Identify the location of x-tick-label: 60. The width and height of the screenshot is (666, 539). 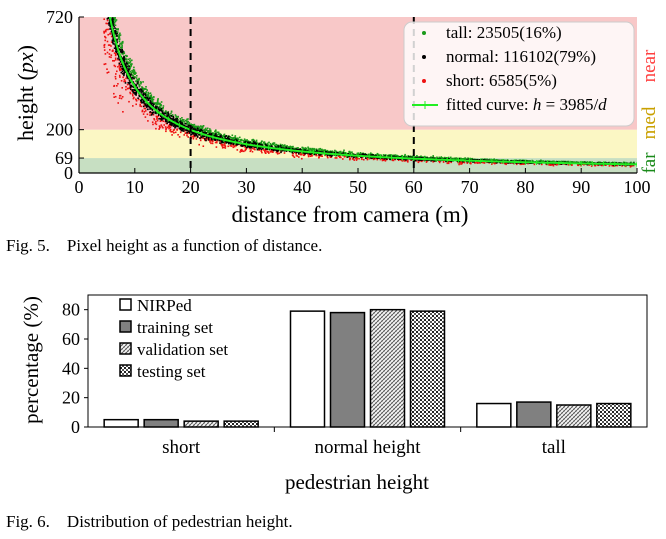
(414, 187).